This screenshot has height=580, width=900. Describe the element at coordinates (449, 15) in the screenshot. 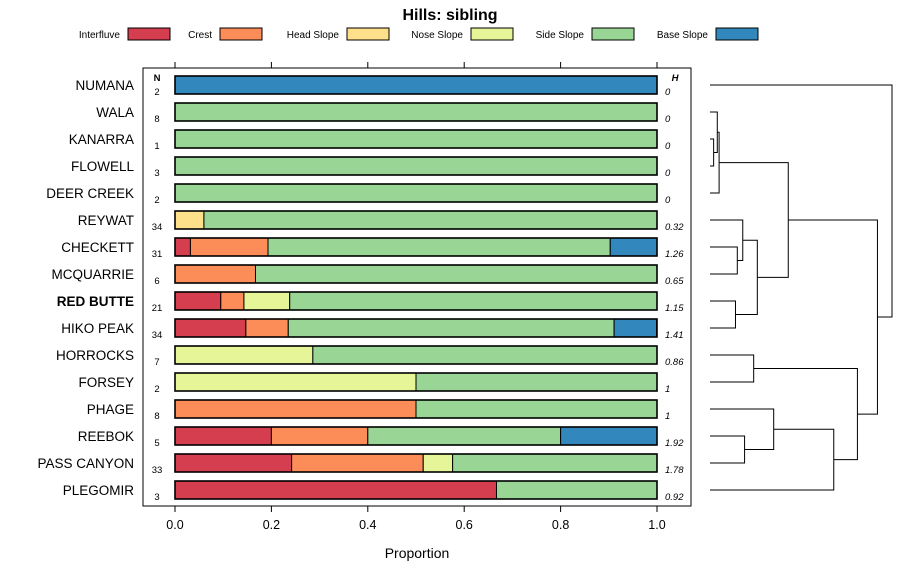

I see `chart-title: Hills: sibling` at that location.